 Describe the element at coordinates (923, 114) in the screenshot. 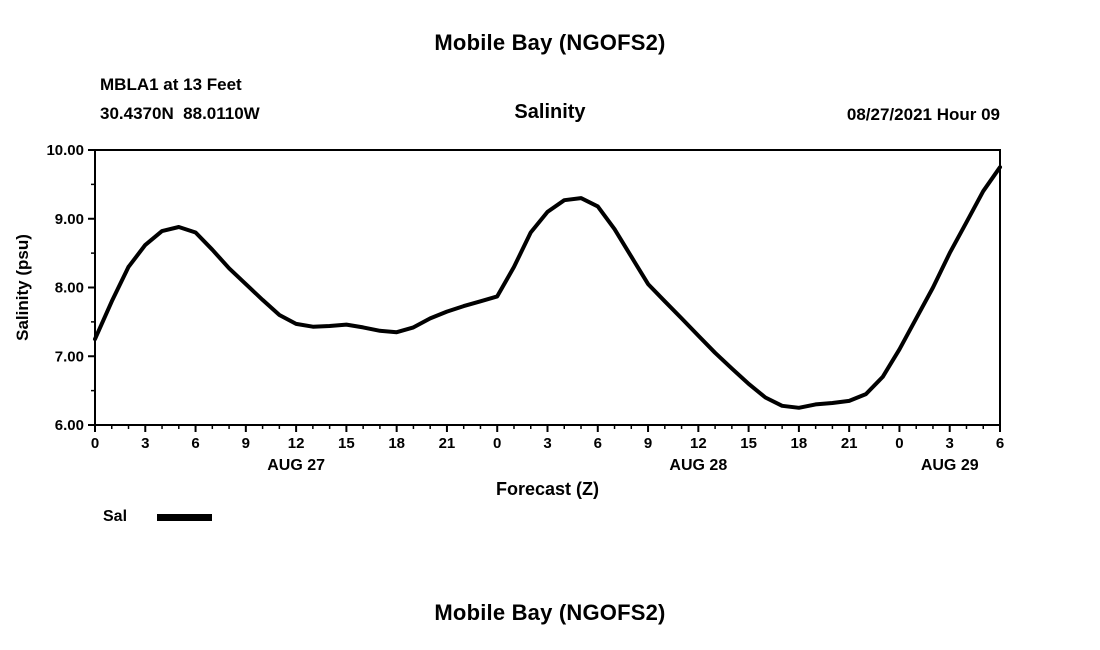

I see `forecast-timestamp: 08/27/2021 Hour 09` at that location.